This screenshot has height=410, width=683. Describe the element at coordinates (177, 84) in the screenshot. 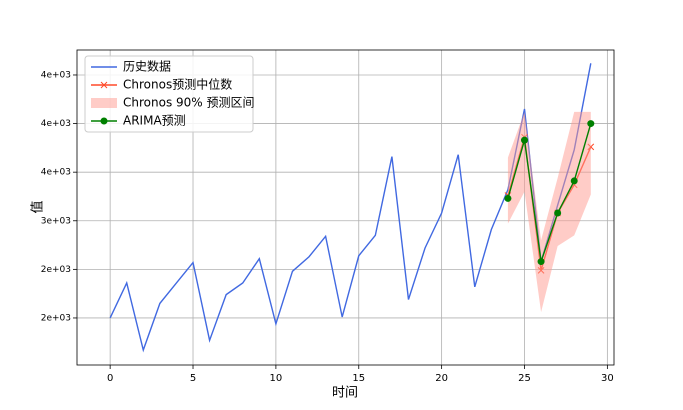

I see `legend-label: Chronos预测中位数` at that location.